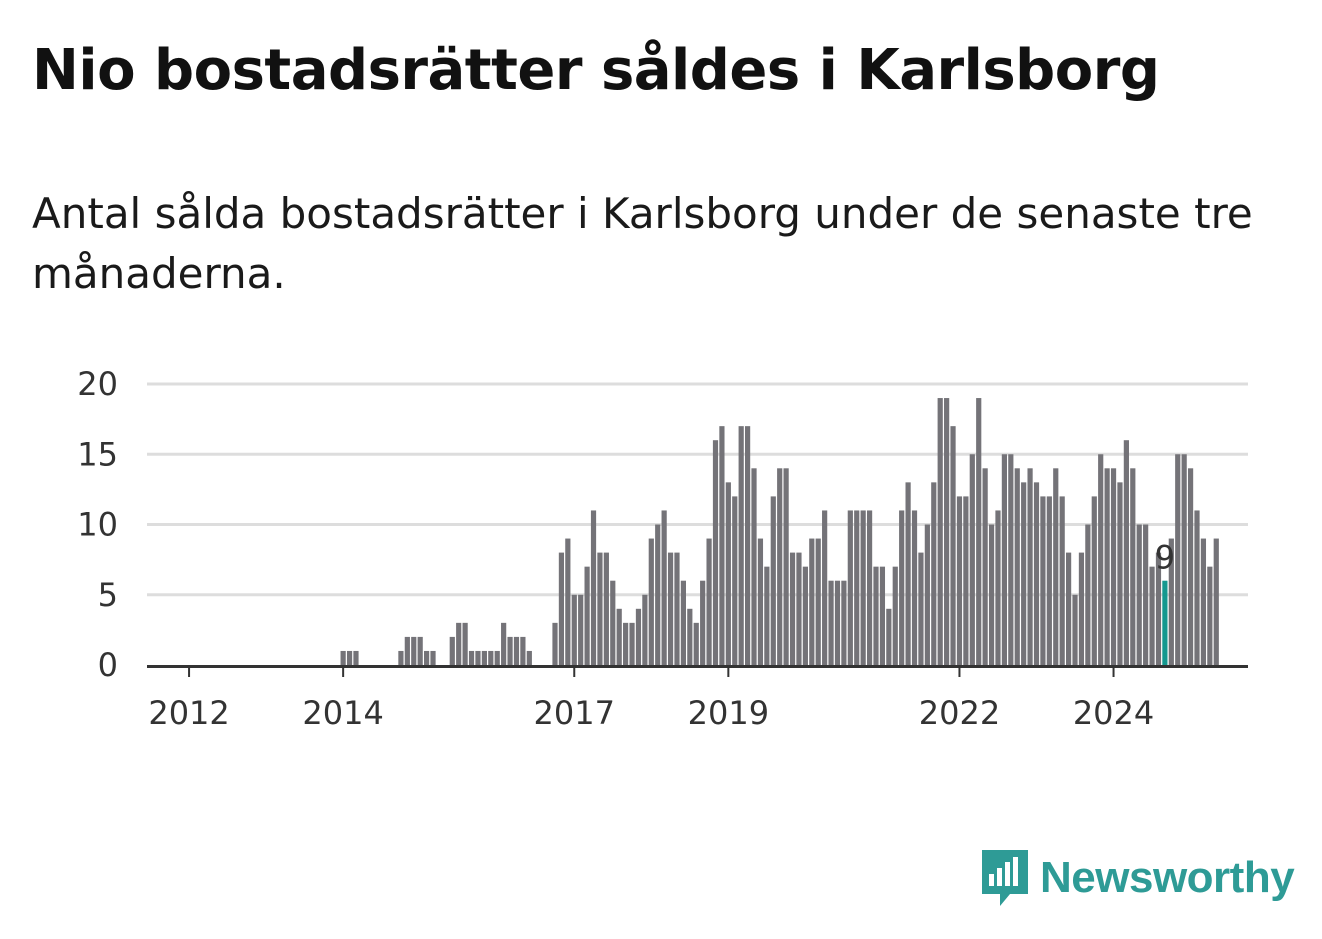  What do you see at coordinates (959, 713) in the screenshot?
I see `x-tick-label: 2022` at bounding box center [959, 713].